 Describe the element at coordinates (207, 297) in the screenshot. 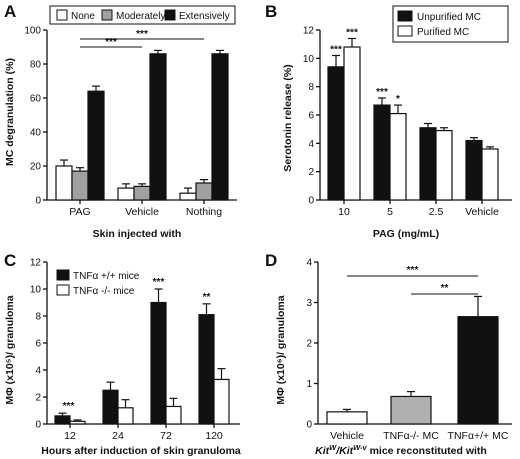

I see `panel-c-significance-label: **` at that location.